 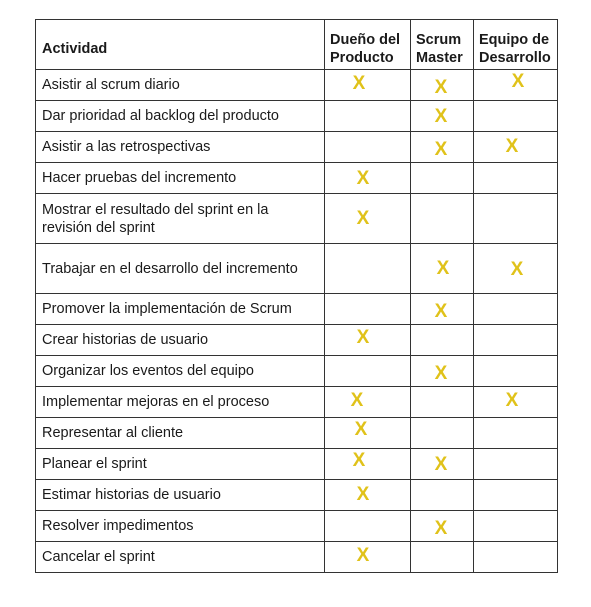 What do you see at coordinates (180, 178) in the screenshot?
I see `activity-cell: Hacer pruebas del incremento` at bounding box center [180, 178].